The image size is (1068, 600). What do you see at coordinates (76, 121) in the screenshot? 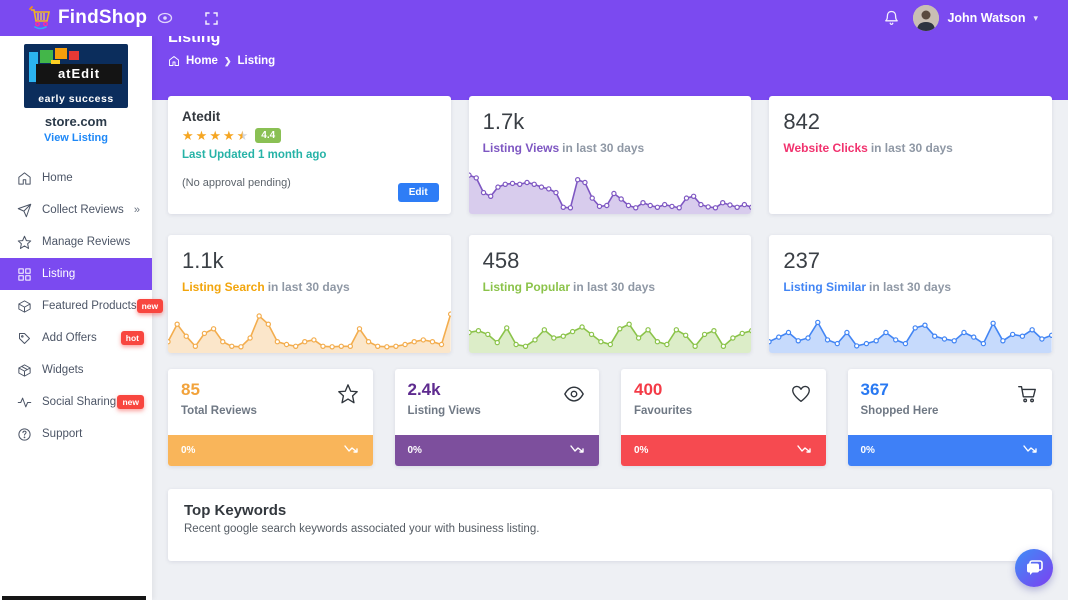
I see `store-name: store.com` at bounding box center [76, 121].